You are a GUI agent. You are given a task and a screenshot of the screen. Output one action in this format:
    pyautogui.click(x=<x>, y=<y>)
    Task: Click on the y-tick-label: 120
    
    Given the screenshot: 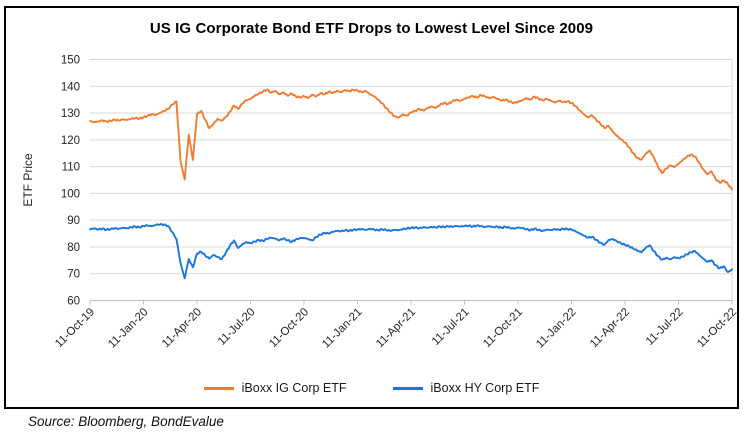 What is the action you would take?
    pyautogui.click(x=70, y=141)
    